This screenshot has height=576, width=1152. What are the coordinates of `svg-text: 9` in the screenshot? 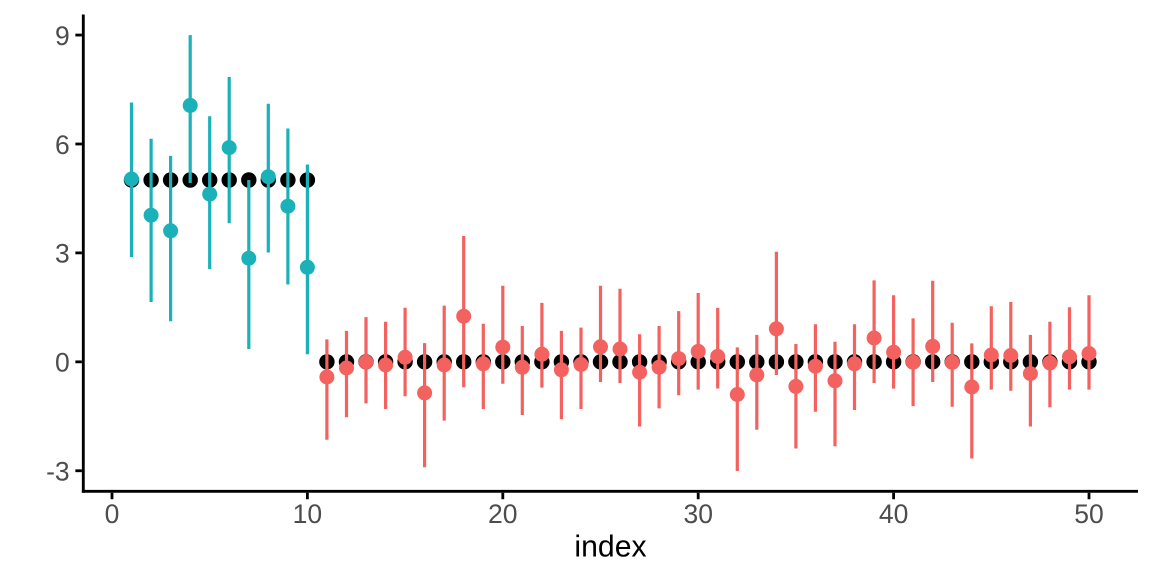 It's located at (62, 36).